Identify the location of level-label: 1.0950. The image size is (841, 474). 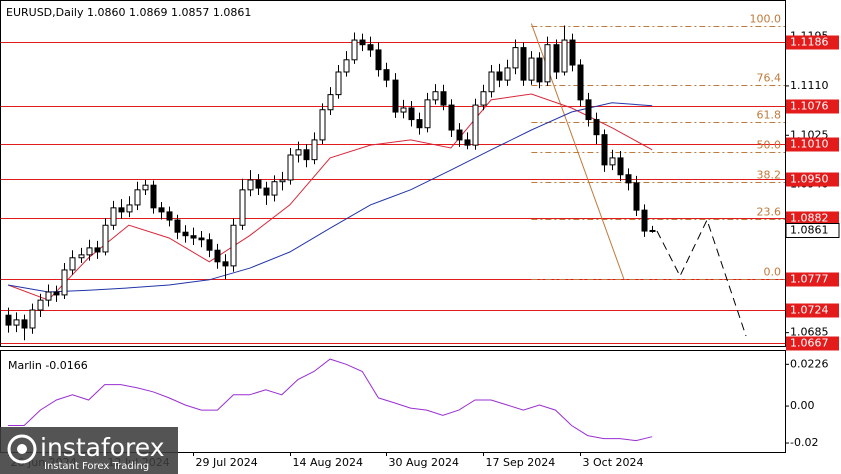
(809, 179).